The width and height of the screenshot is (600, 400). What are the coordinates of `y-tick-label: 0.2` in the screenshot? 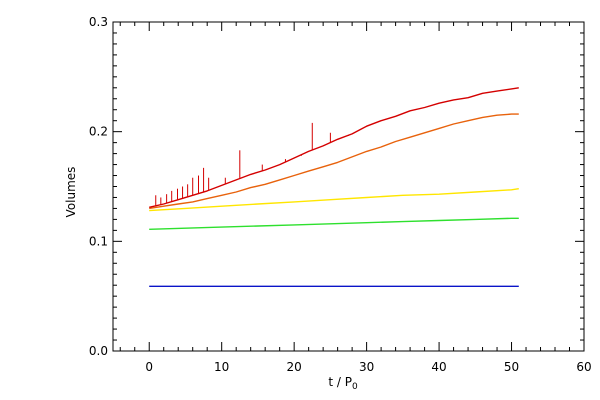 It's located at (98, 132).